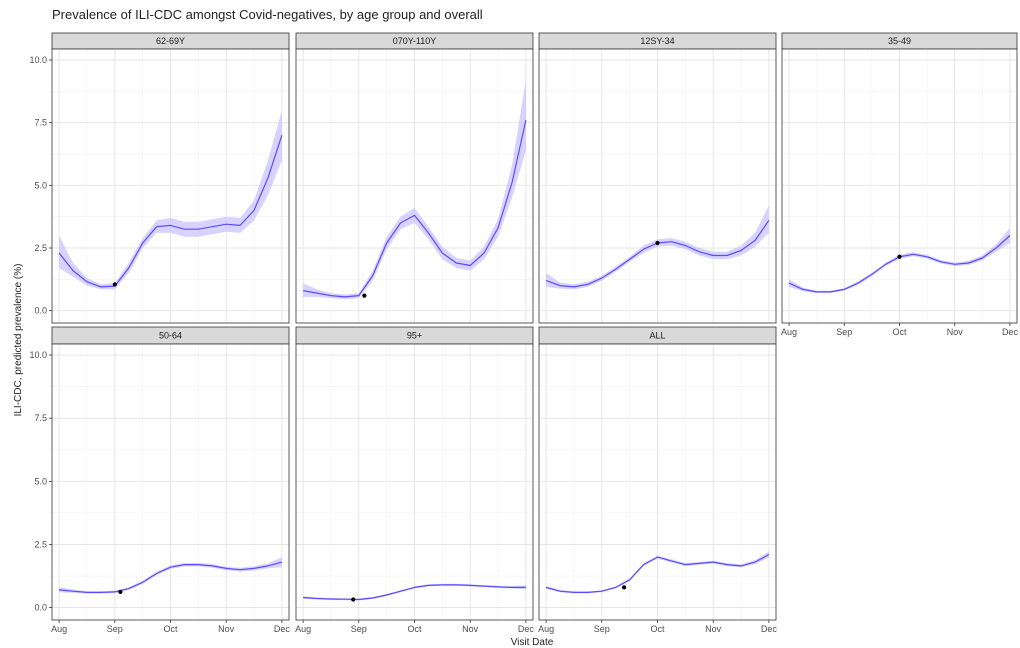 The height and width of the screenshot is (648, 1020). I want to click on marker-point-all, so click(624, 587).